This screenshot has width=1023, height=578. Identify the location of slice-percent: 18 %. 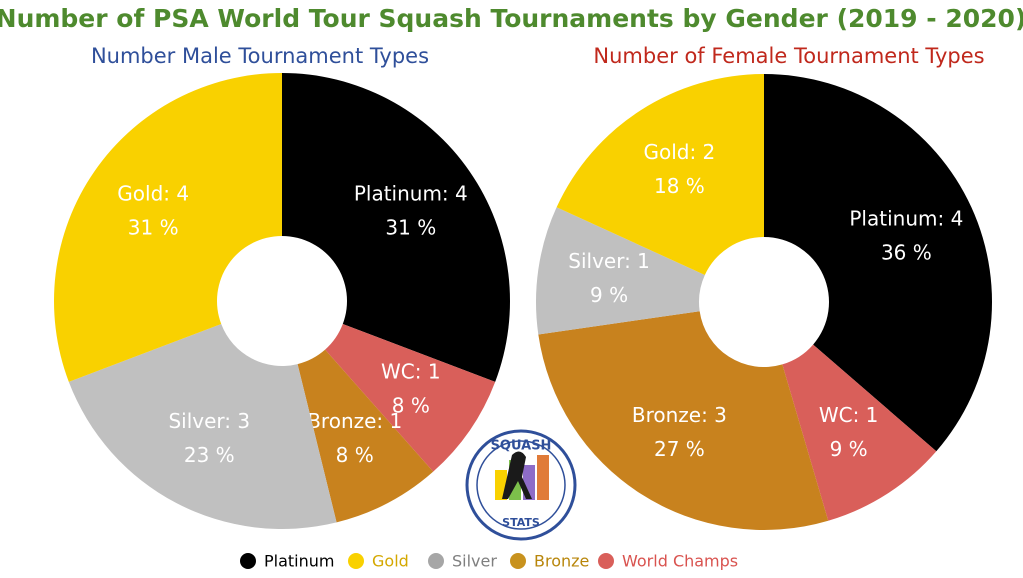
(679, 186).